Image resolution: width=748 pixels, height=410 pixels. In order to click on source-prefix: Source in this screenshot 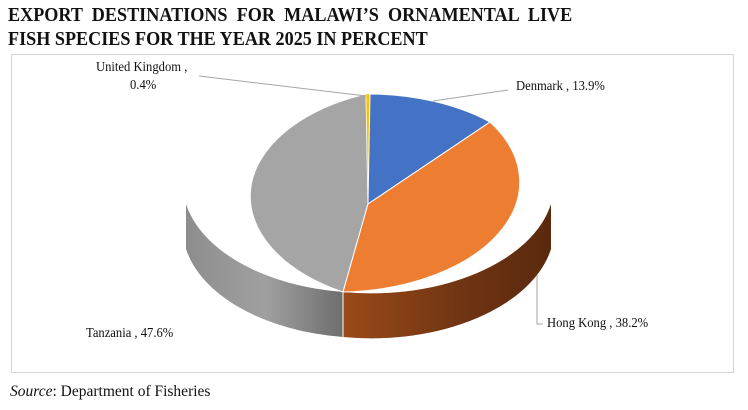, I will do `click(31, 391)`.